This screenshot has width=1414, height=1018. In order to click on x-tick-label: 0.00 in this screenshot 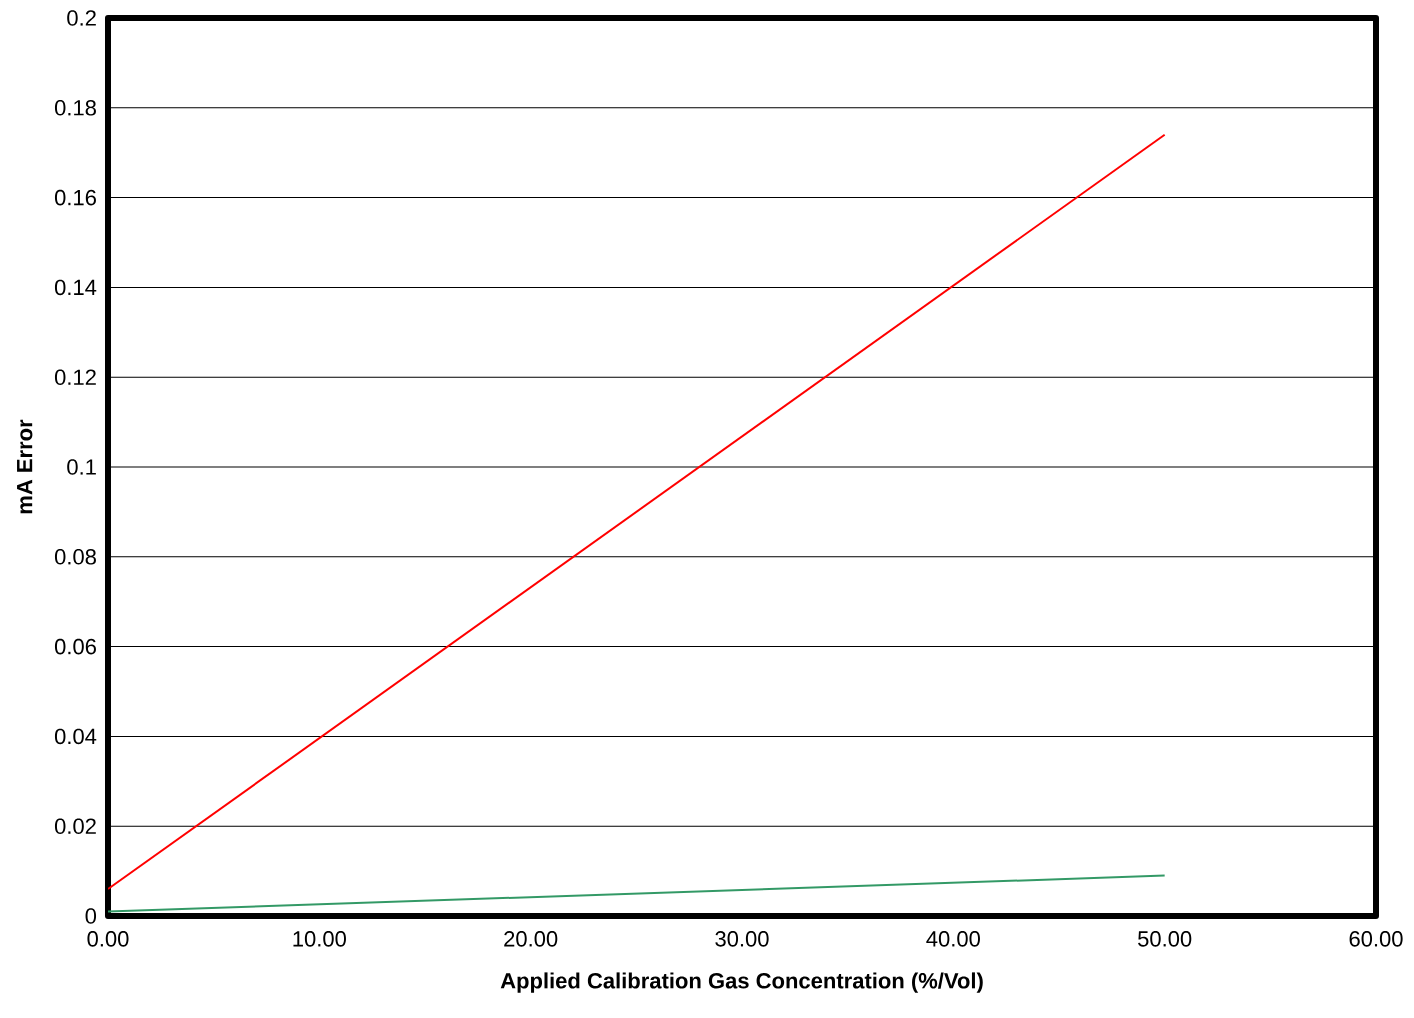, I will do `click(108, 939)`.